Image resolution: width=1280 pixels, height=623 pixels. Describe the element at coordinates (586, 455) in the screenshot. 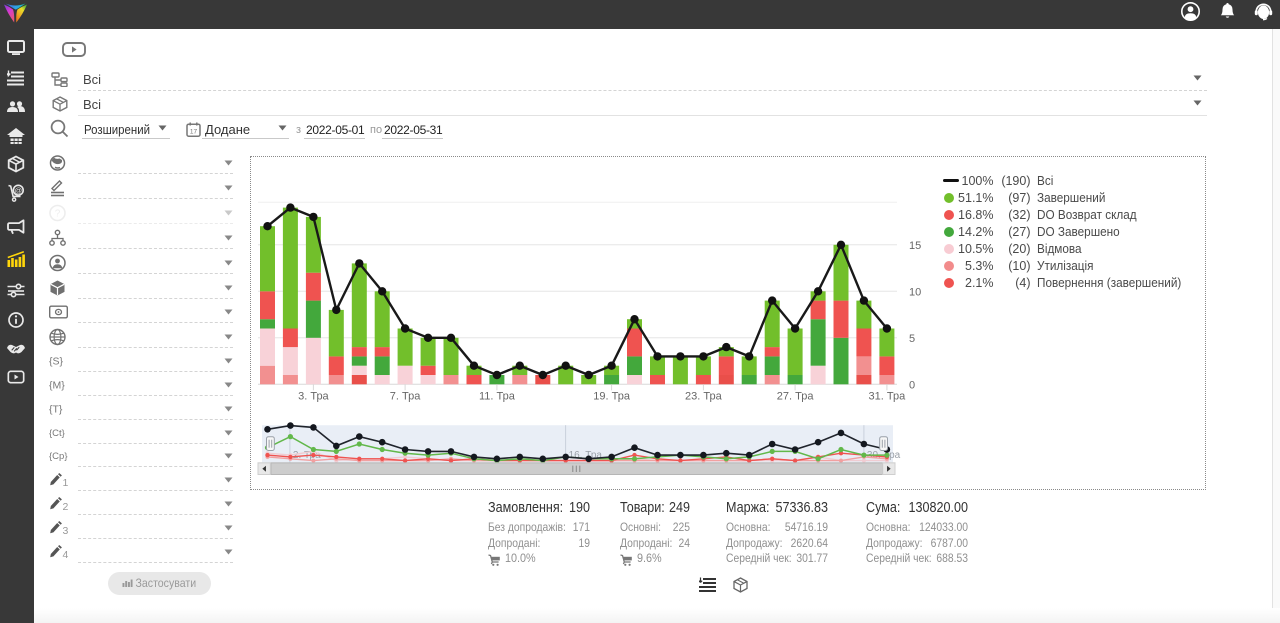

I see `svg-text: 16. Тра` at that location.